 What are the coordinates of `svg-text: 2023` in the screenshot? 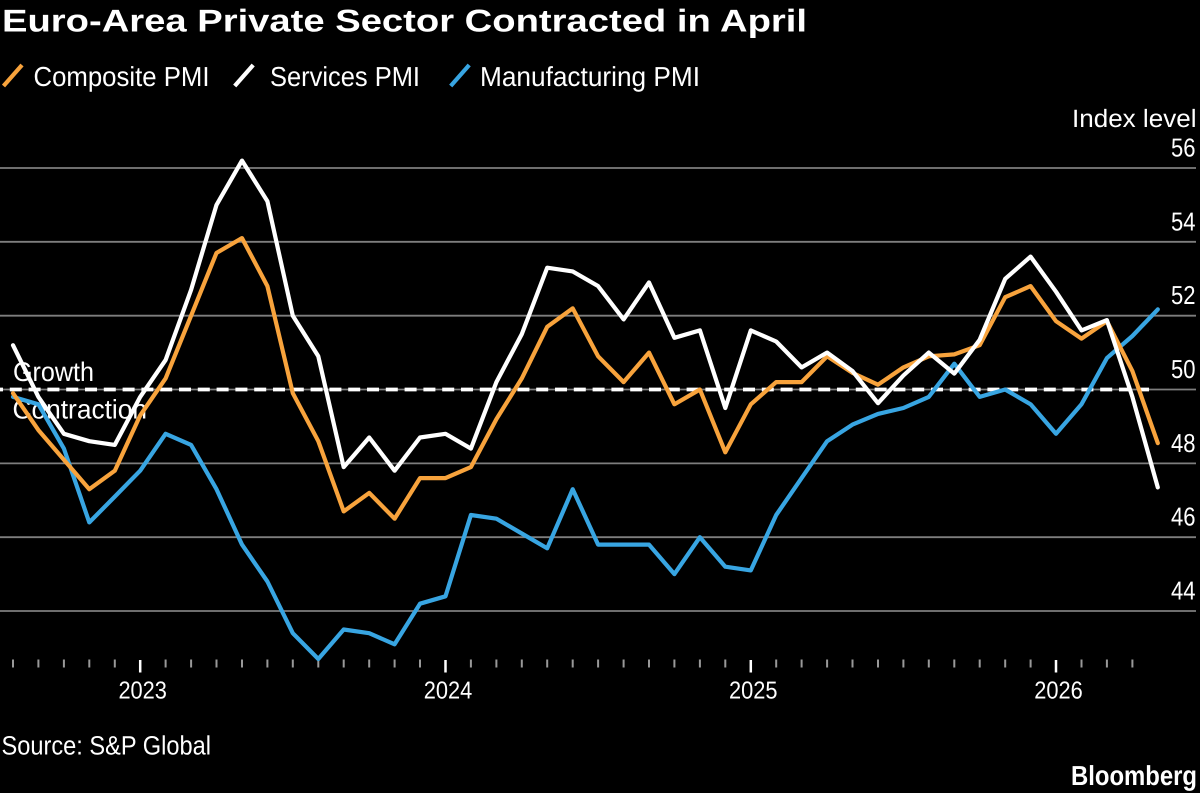 It's located at (142, 691).